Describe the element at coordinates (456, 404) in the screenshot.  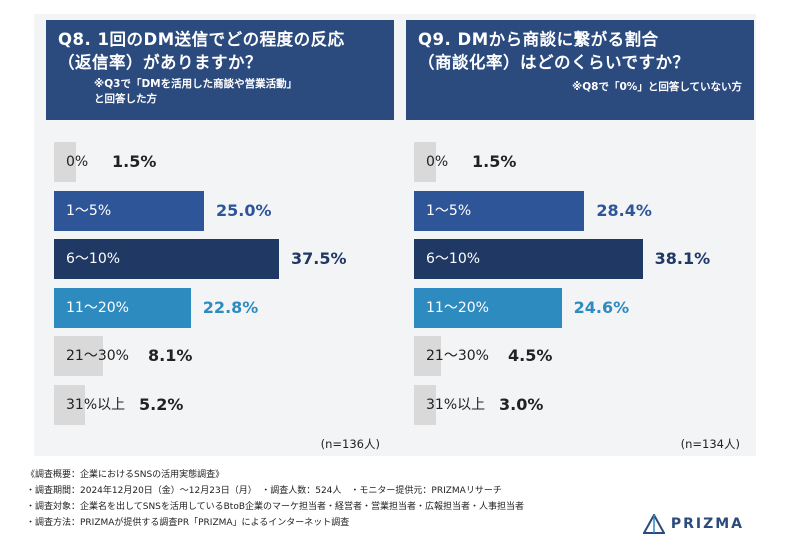
I see `q9-category-label: 31%以上` at that location.